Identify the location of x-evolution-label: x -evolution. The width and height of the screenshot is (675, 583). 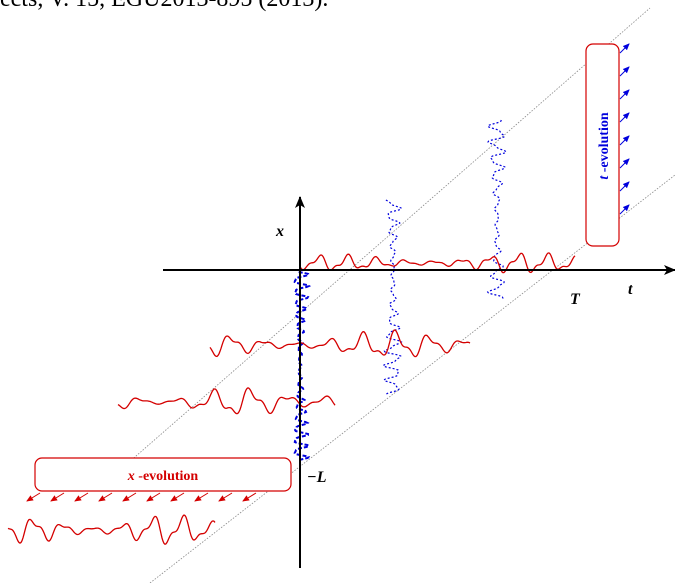
(163, 476).